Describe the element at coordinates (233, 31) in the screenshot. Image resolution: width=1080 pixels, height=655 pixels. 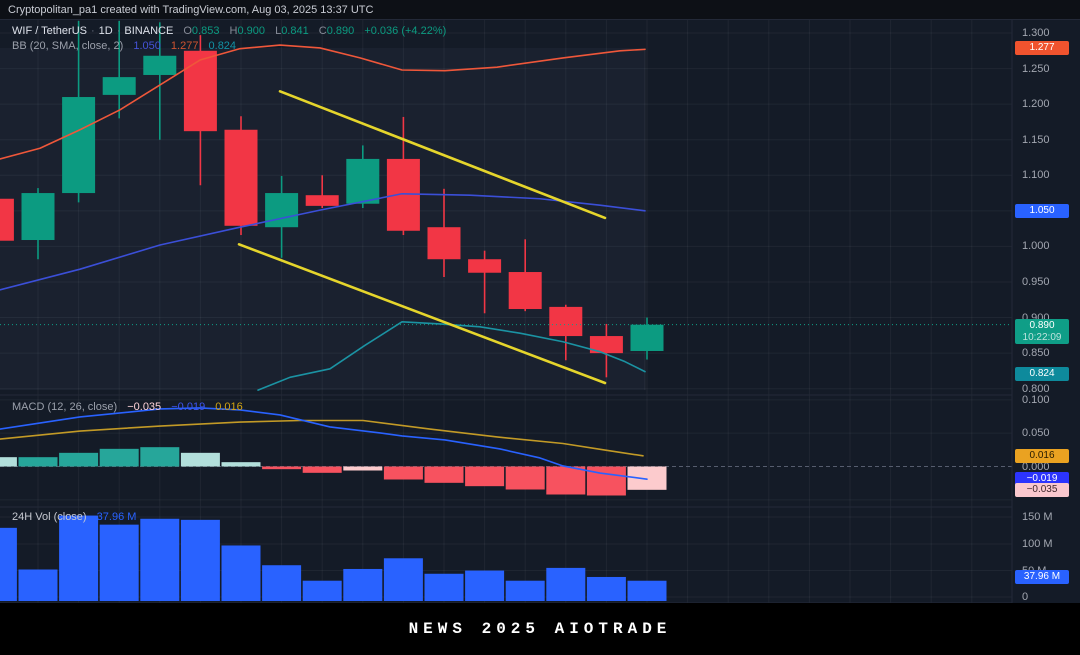
I see `high-label: H` at that location.